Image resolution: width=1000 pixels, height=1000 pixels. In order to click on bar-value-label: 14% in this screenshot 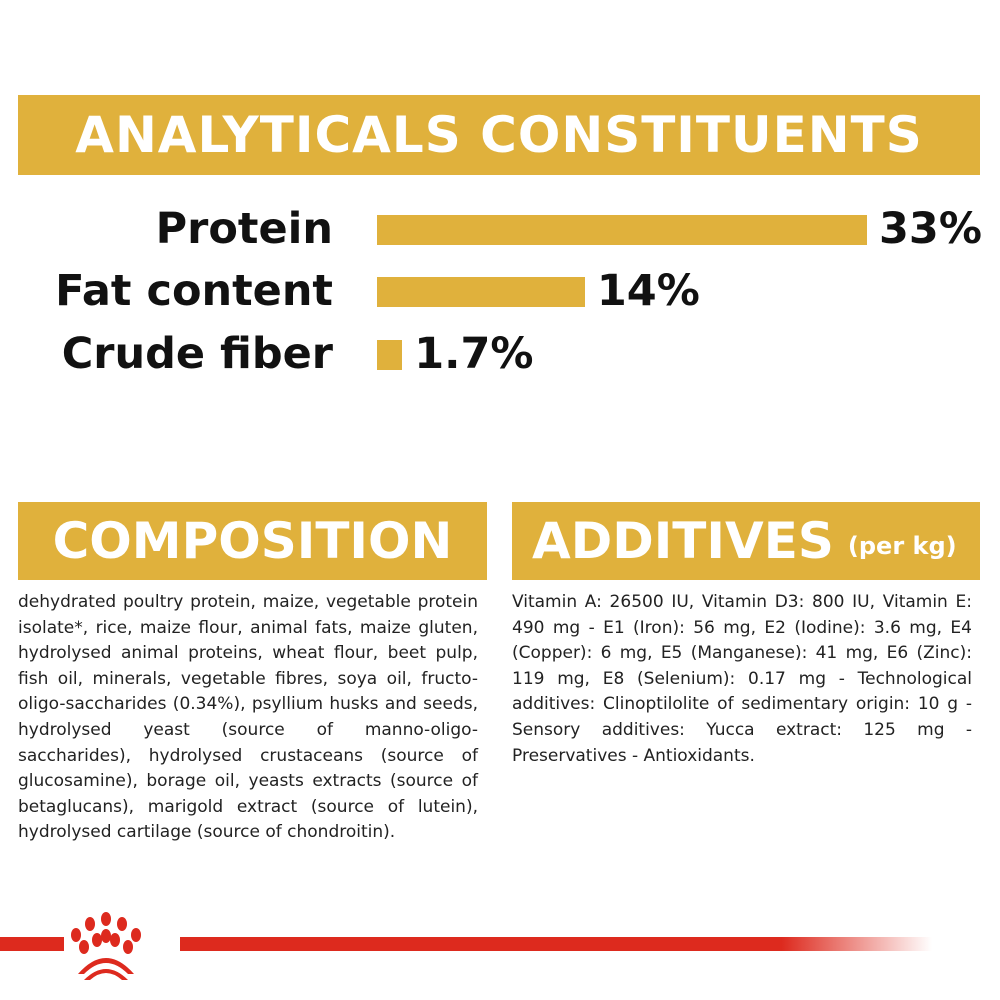, I will do `click(648, 291)`.